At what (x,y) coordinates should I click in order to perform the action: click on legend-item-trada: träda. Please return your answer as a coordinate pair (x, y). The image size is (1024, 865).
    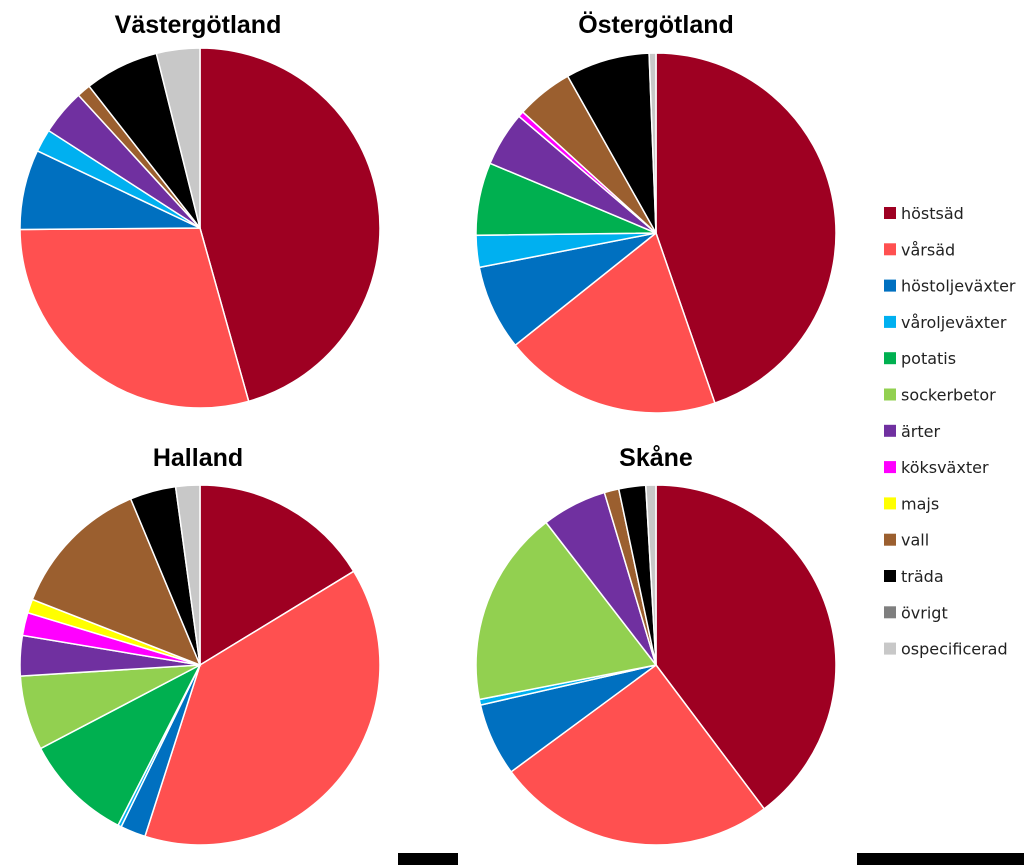
    Looking at the image, I should click on (914, 576).